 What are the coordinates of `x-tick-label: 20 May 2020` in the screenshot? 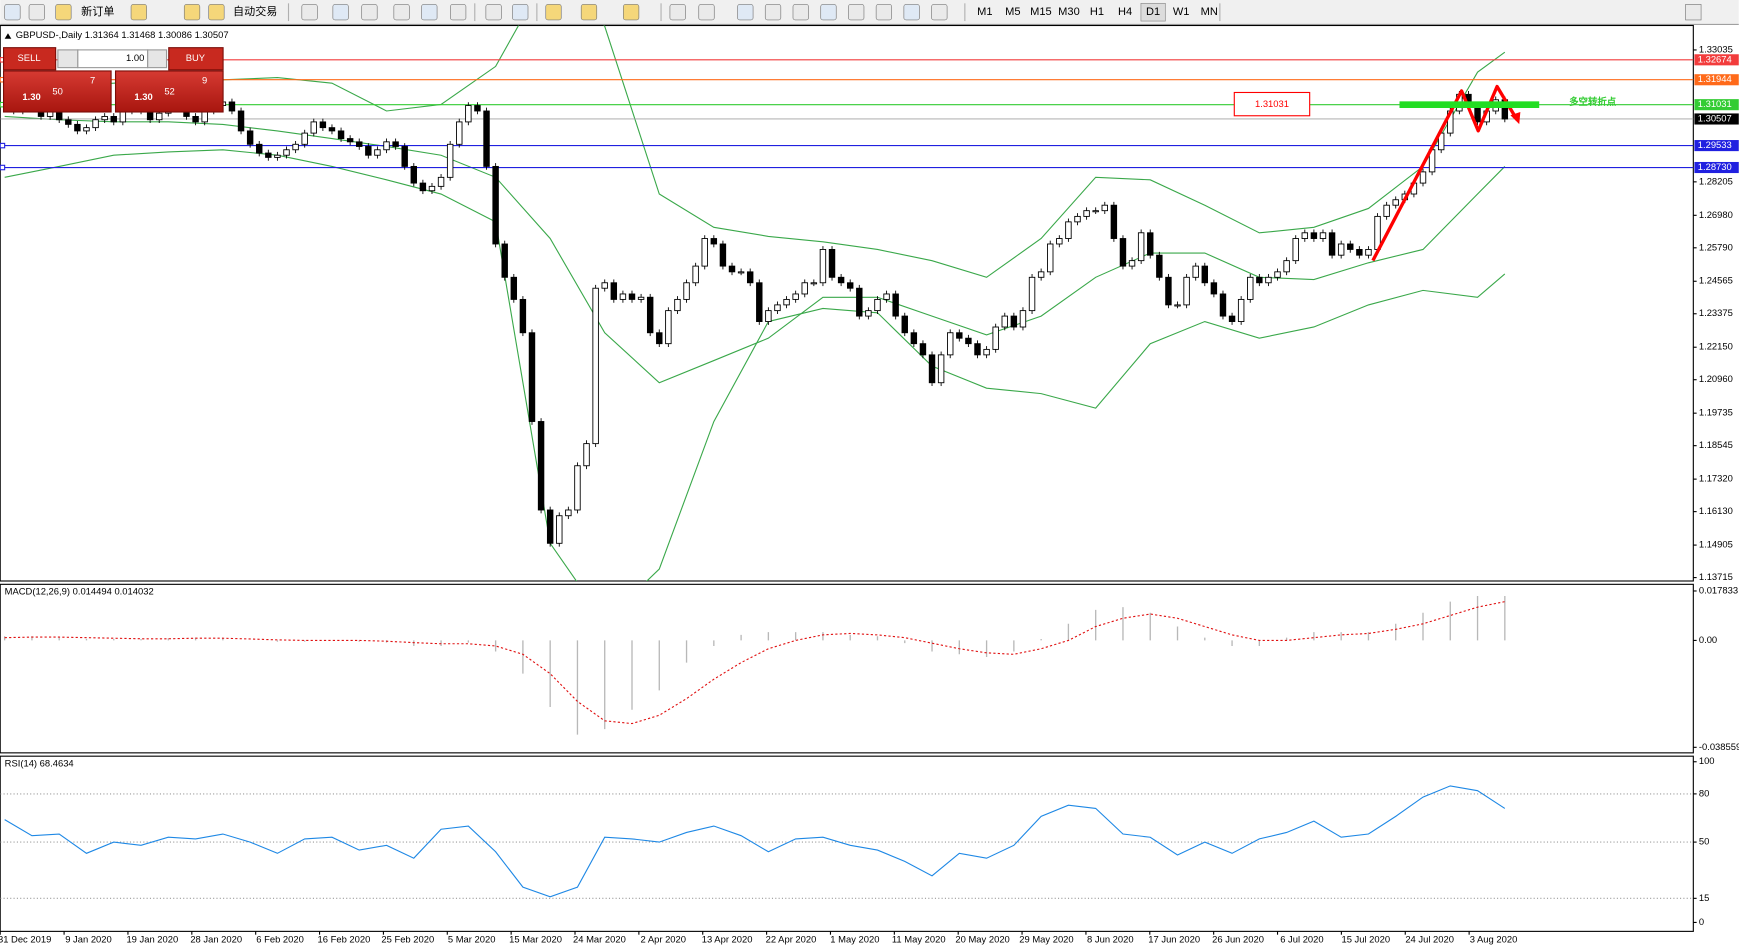 It's located at (982, 939).